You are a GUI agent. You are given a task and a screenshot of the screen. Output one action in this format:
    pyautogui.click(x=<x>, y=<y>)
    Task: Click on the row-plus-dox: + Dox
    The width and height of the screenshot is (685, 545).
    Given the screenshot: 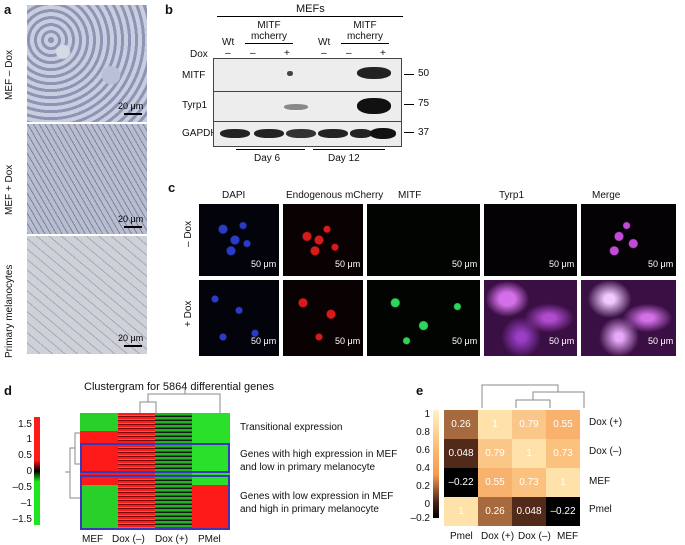 What is the action you would take?
    pyautogui.click(x=188, y=313)
    